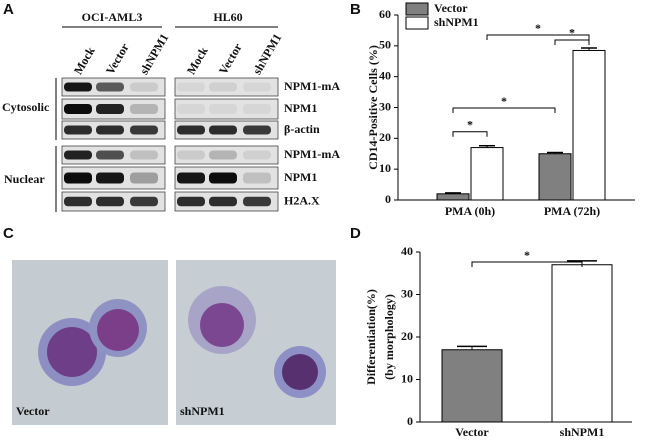 Image resolution: width=650 pixels, height=446 pixels. What do you see at coordinates (472, 432) in the screenshot?
I see `x-tick-label: Vector` at bounding box center [472, 432].